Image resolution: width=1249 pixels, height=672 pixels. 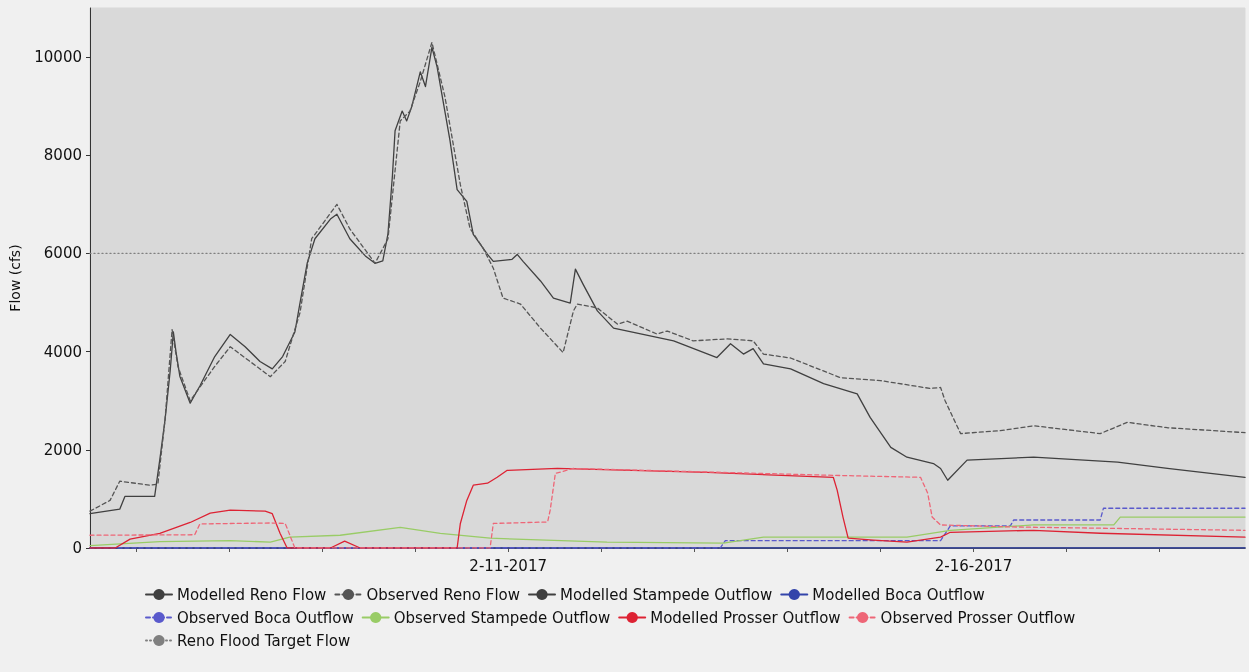 What do you see at coordinates (666, 594) in the screenshot?
I see `legend-label: Modelled Stampede Outflow` at bounding box center [666, 594].